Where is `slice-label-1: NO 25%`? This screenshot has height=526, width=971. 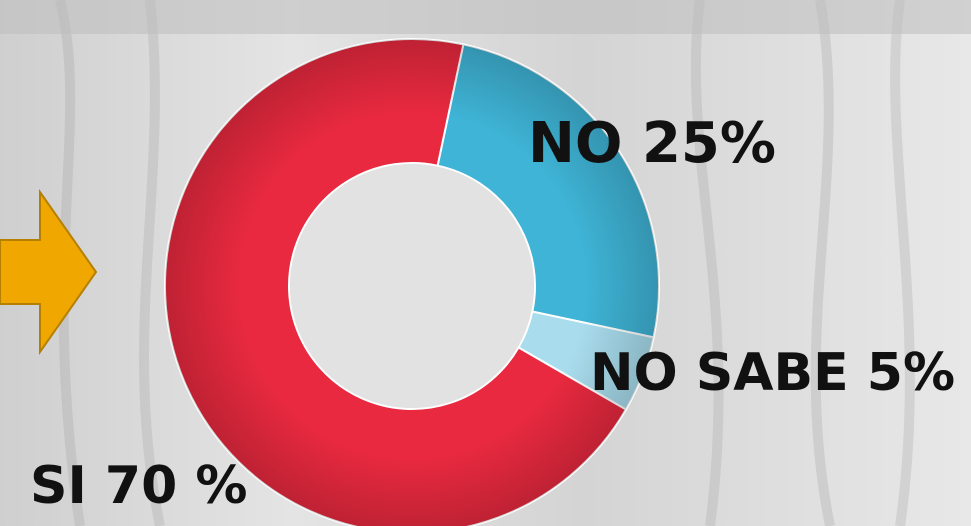 slice-label-1: NO 25% is located at coordinates (652, 143).